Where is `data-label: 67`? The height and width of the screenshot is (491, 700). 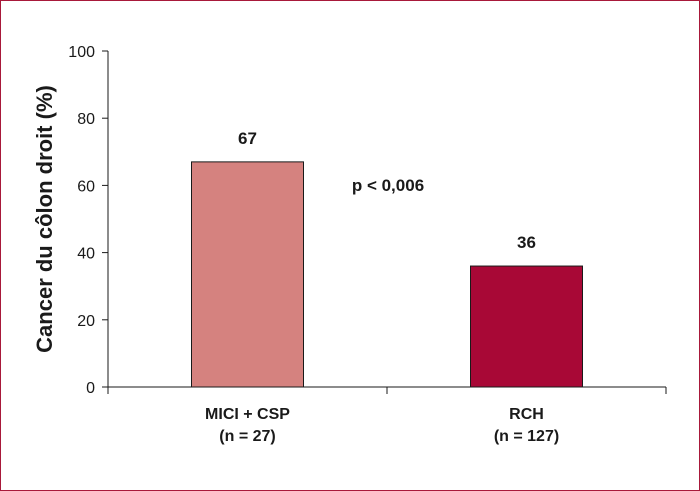 data-label: 67 is located at coordinates (247, 138).